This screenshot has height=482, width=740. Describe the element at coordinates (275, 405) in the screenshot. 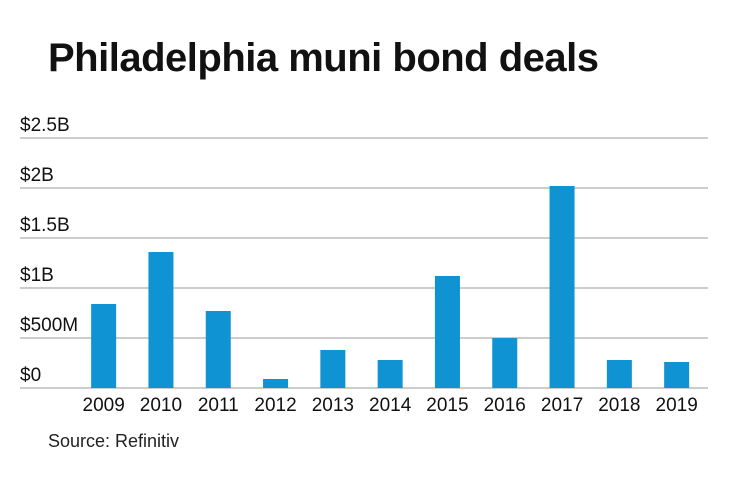

I see `x-tick-label: 2012` at that location.